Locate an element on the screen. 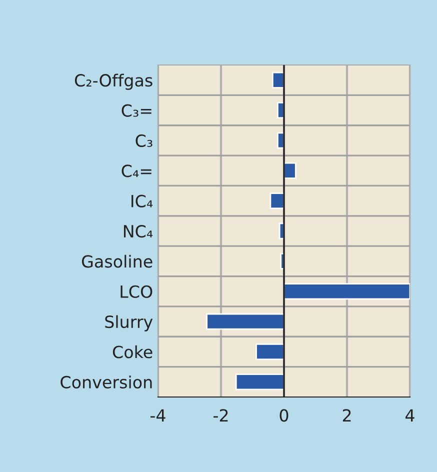 This screenshot has width=437, height=472. y-tick-label: Gasoline is located at coordinates (117, 261).